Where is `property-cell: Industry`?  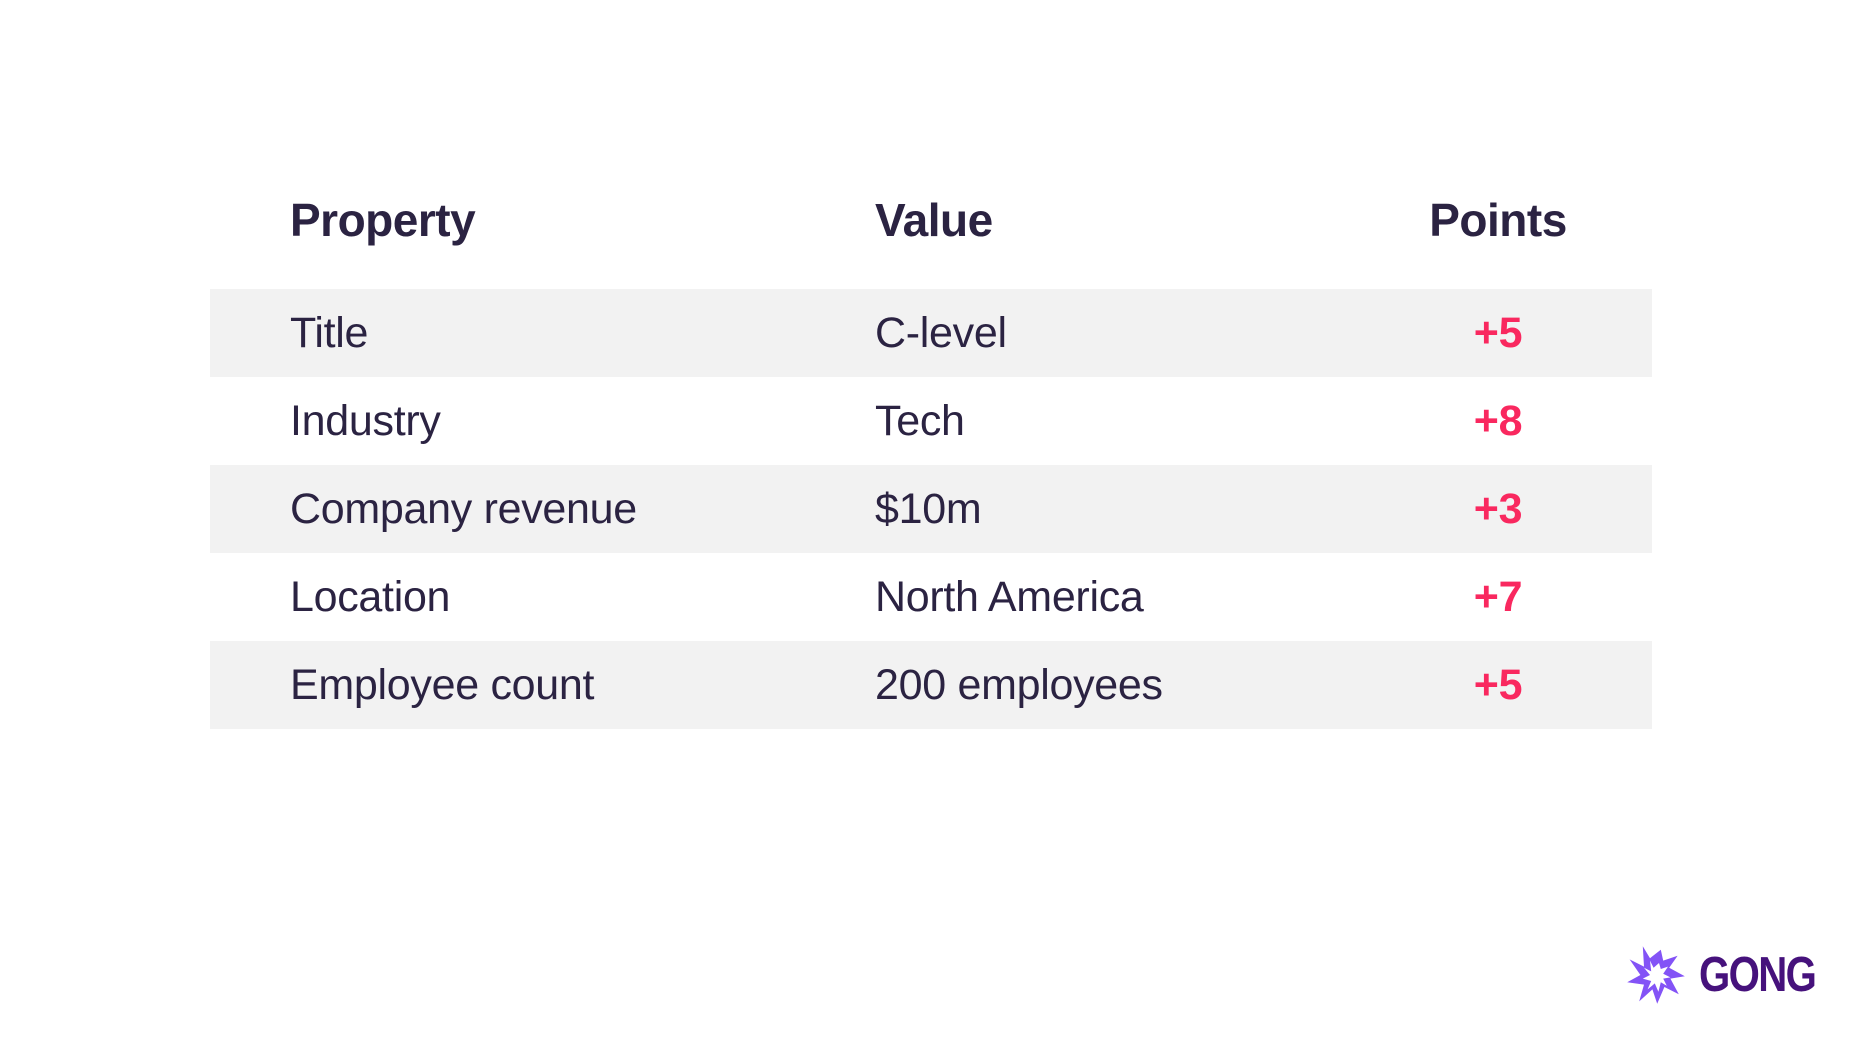
property-cell: Industry is located at coordinates (365, 420).